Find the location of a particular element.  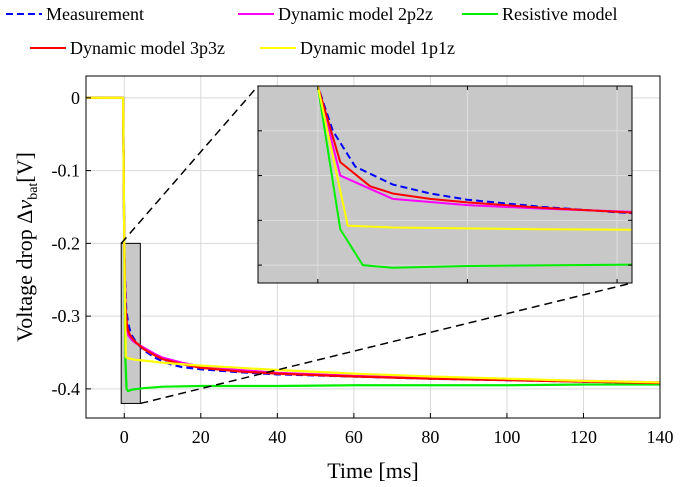

x-tick-label: 60 is located at coordinates (354, 437).